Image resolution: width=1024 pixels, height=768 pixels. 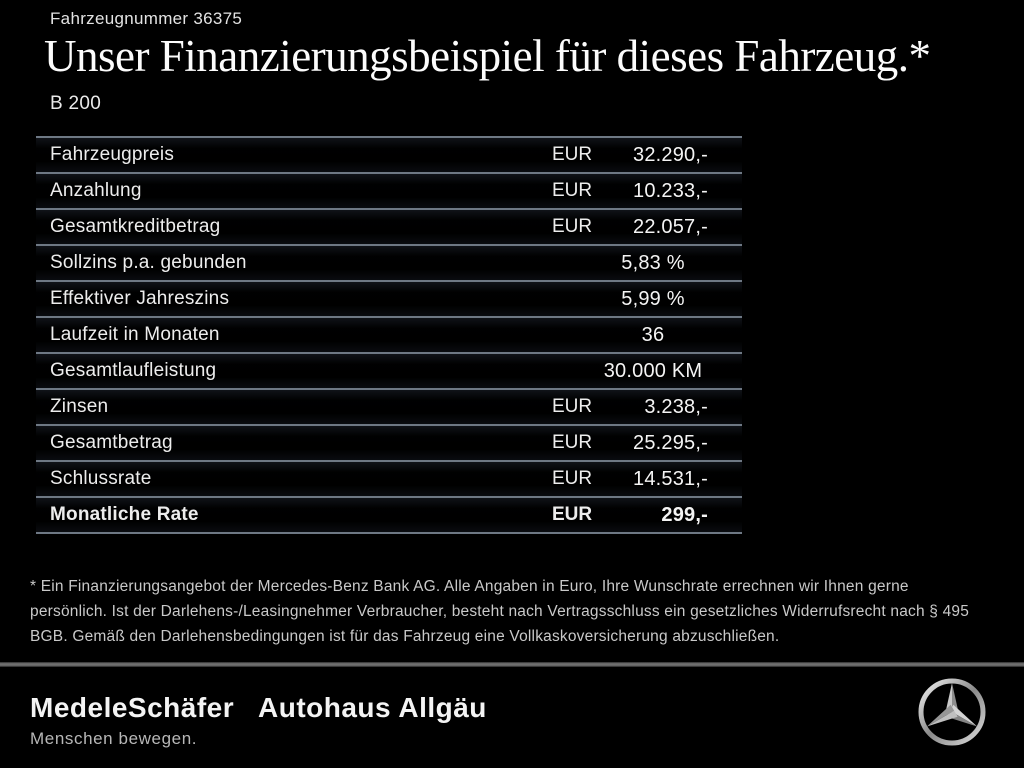 I want to click on row-label: Schlussrate, so click(x=101, y=478).